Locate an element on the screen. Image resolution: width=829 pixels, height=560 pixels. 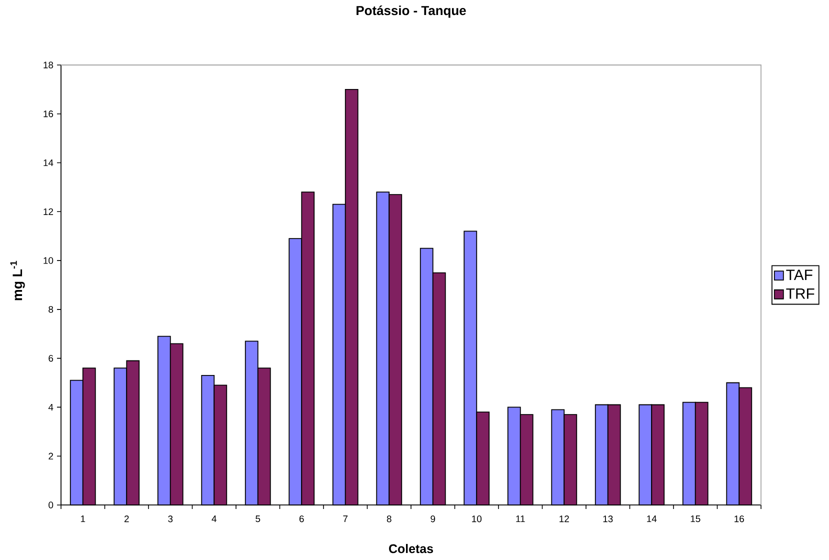
x-tick-label: 3 is located at coordinates (170, 519).